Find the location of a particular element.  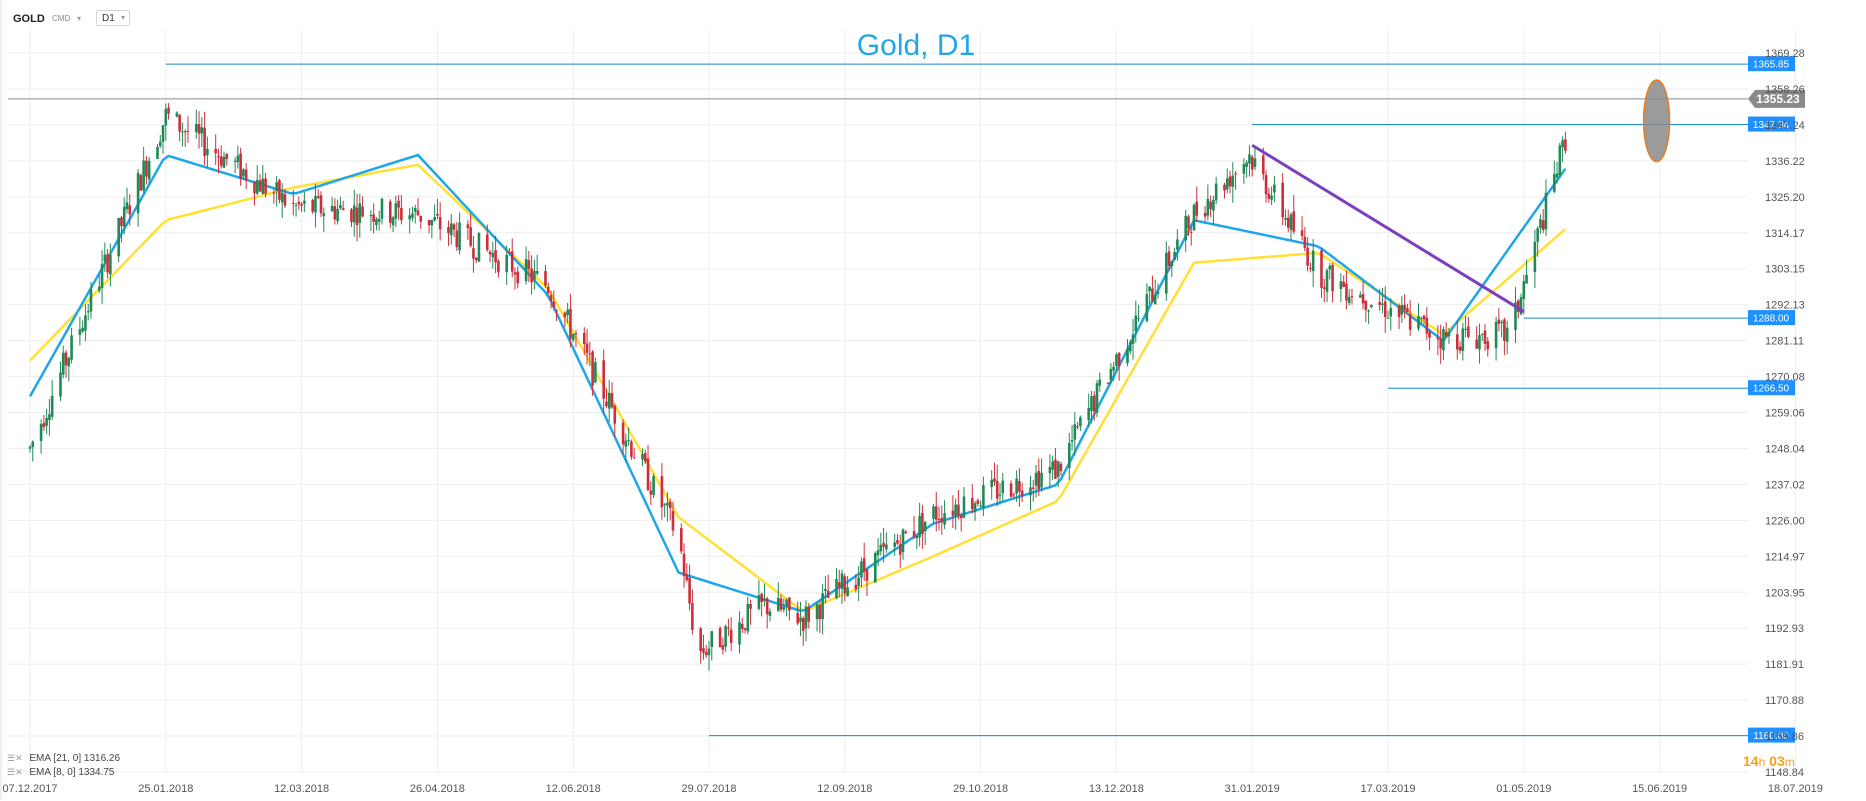

y-tick-label: 1281.11 is located at coordinates (1784, 342).